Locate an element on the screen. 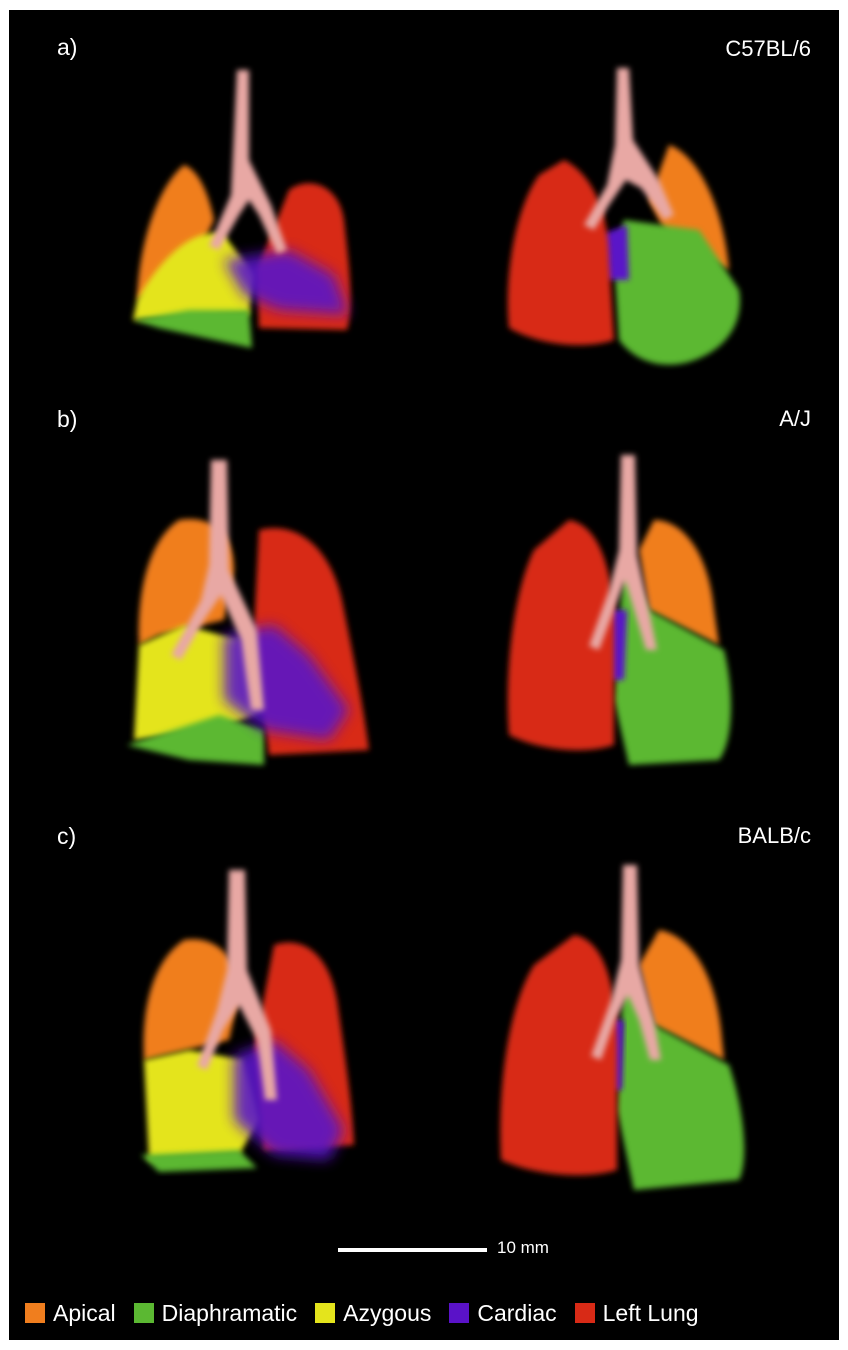 Image resolution: width=848 pixels, height=1350 pixels. cardiac-lobe is located at coordinates (286, 282).